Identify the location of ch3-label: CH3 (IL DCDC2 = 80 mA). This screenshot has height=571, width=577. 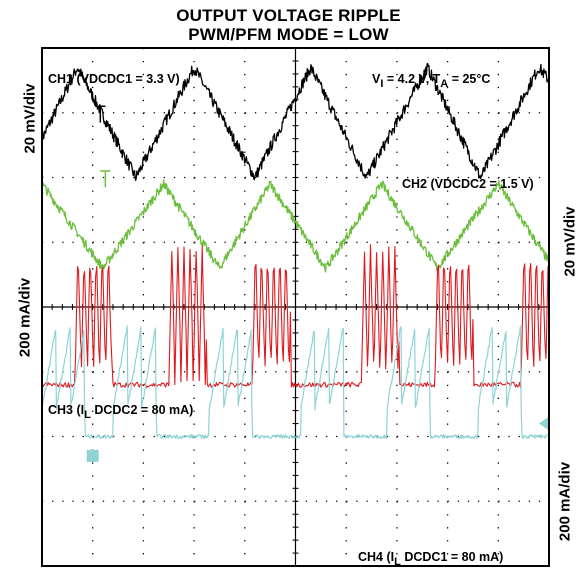
(120, 412).